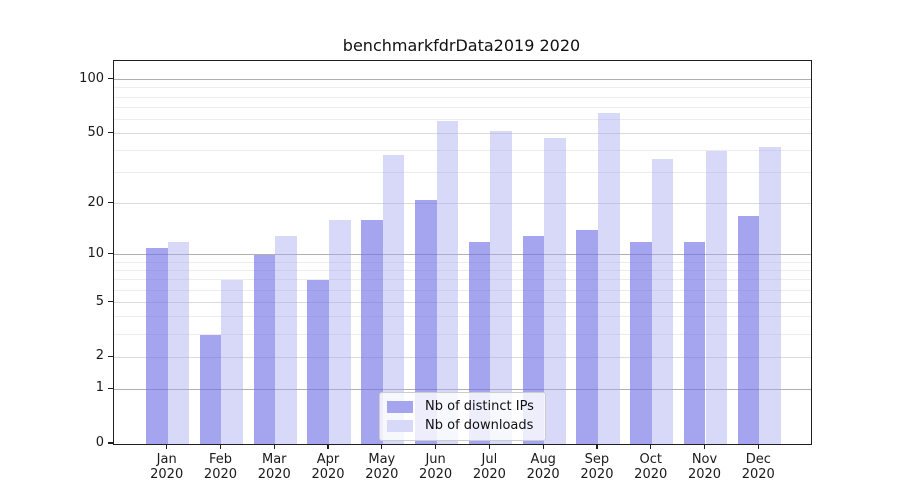 The width and height of the screenshot is (900, 500). Describe the element at coordinates (501, 287) in the screenshot. I see `bar-jul-2020-downloads` at that location.